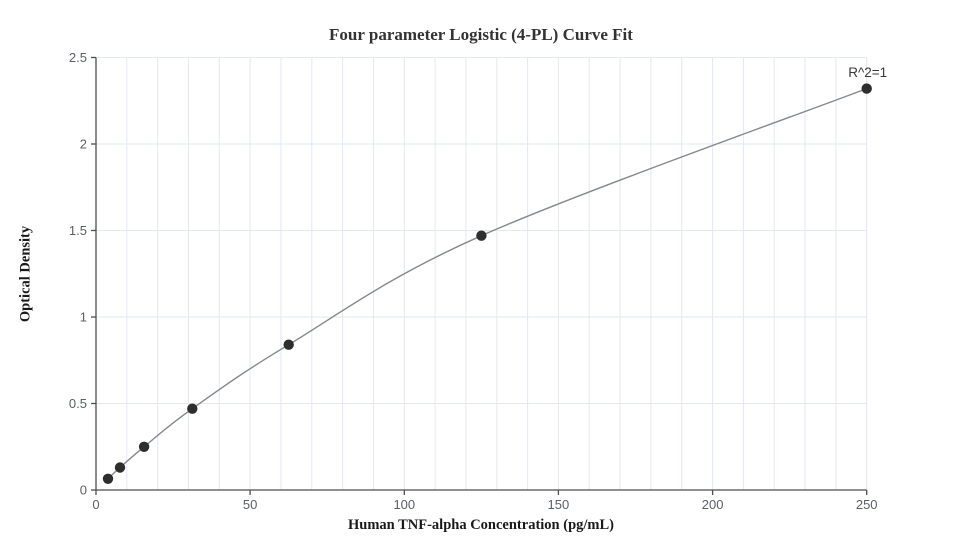  I want to click on y-tick-label: 2.5, so click(78, 57).